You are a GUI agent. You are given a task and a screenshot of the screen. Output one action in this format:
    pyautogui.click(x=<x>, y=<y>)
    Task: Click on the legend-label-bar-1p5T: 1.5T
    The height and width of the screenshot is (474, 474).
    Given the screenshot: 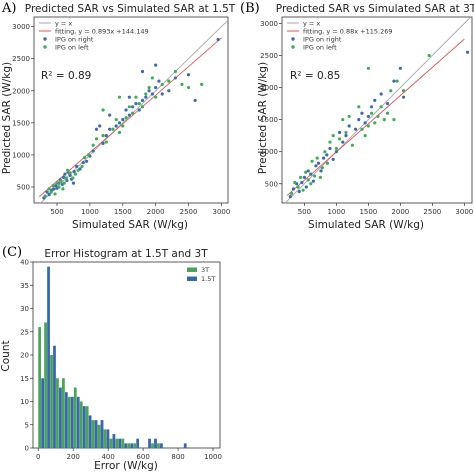 What is the action you would take?
    pyautogui.click(x=208, y=279)
    